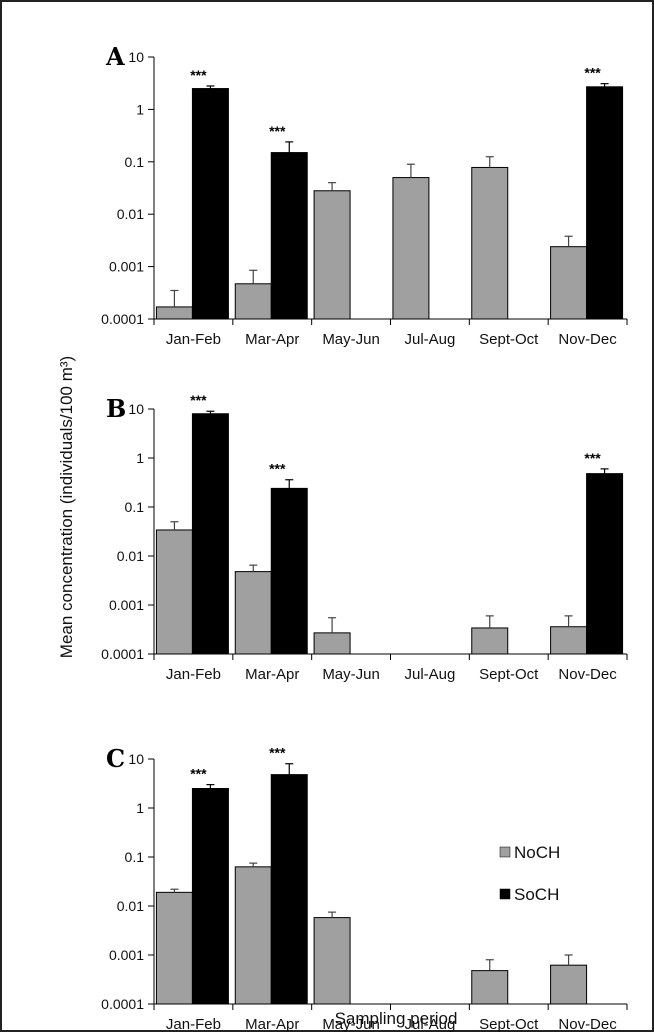  What do you see at coordinates (536, 894) in the screenshot?
I see `legend-label-soch: SoCH` at bounding box center [536, 894].